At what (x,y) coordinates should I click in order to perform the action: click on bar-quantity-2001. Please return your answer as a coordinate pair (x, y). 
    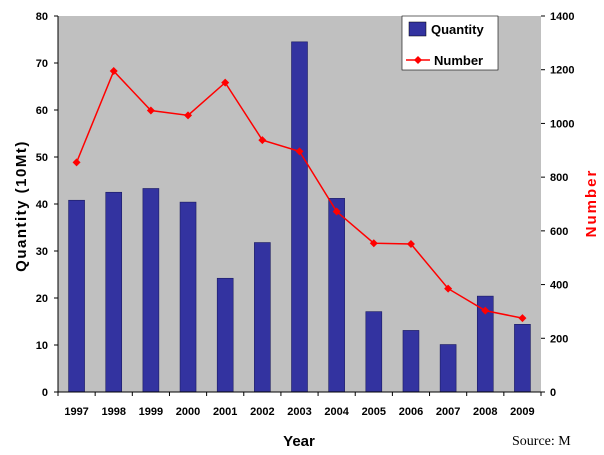
    Looking at the image, I should click on (225, 335).